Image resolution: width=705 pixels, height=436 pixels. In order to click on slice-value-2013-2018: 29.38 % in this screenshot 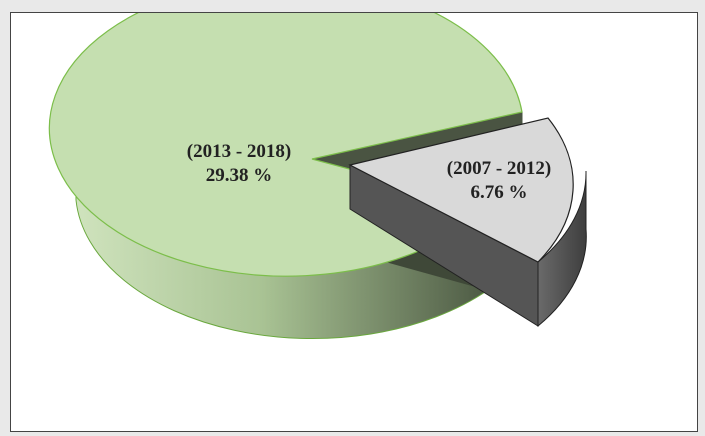, I will do `click(239, 175)`.